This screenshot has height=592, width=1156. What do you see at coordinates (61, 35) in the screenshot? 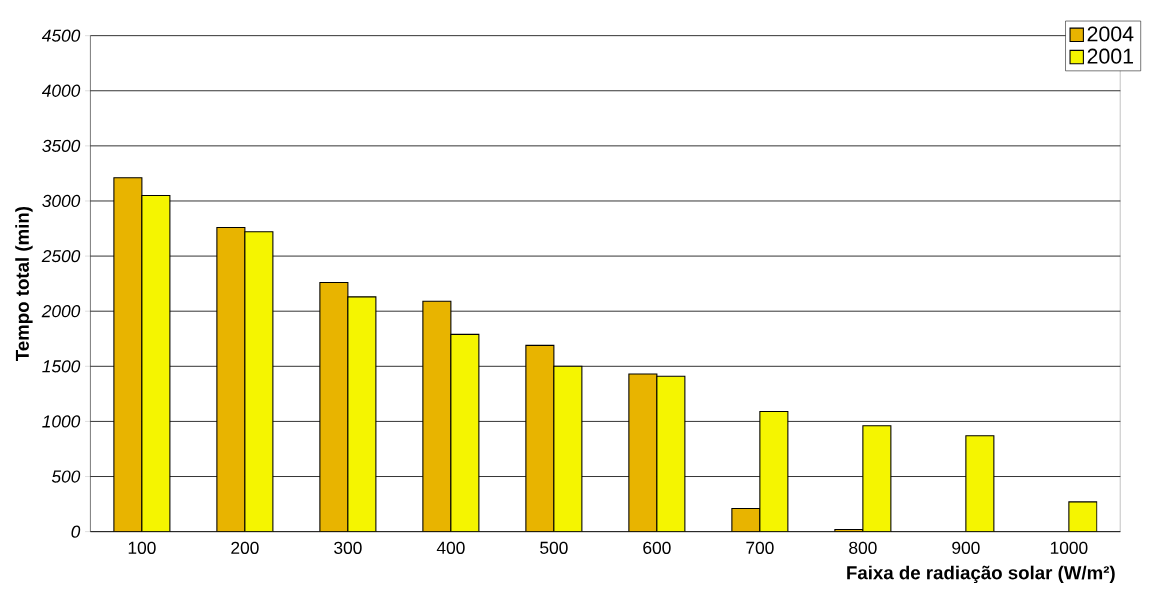
I see `y-tick-label: 4500` at bounding box center [61, 35].